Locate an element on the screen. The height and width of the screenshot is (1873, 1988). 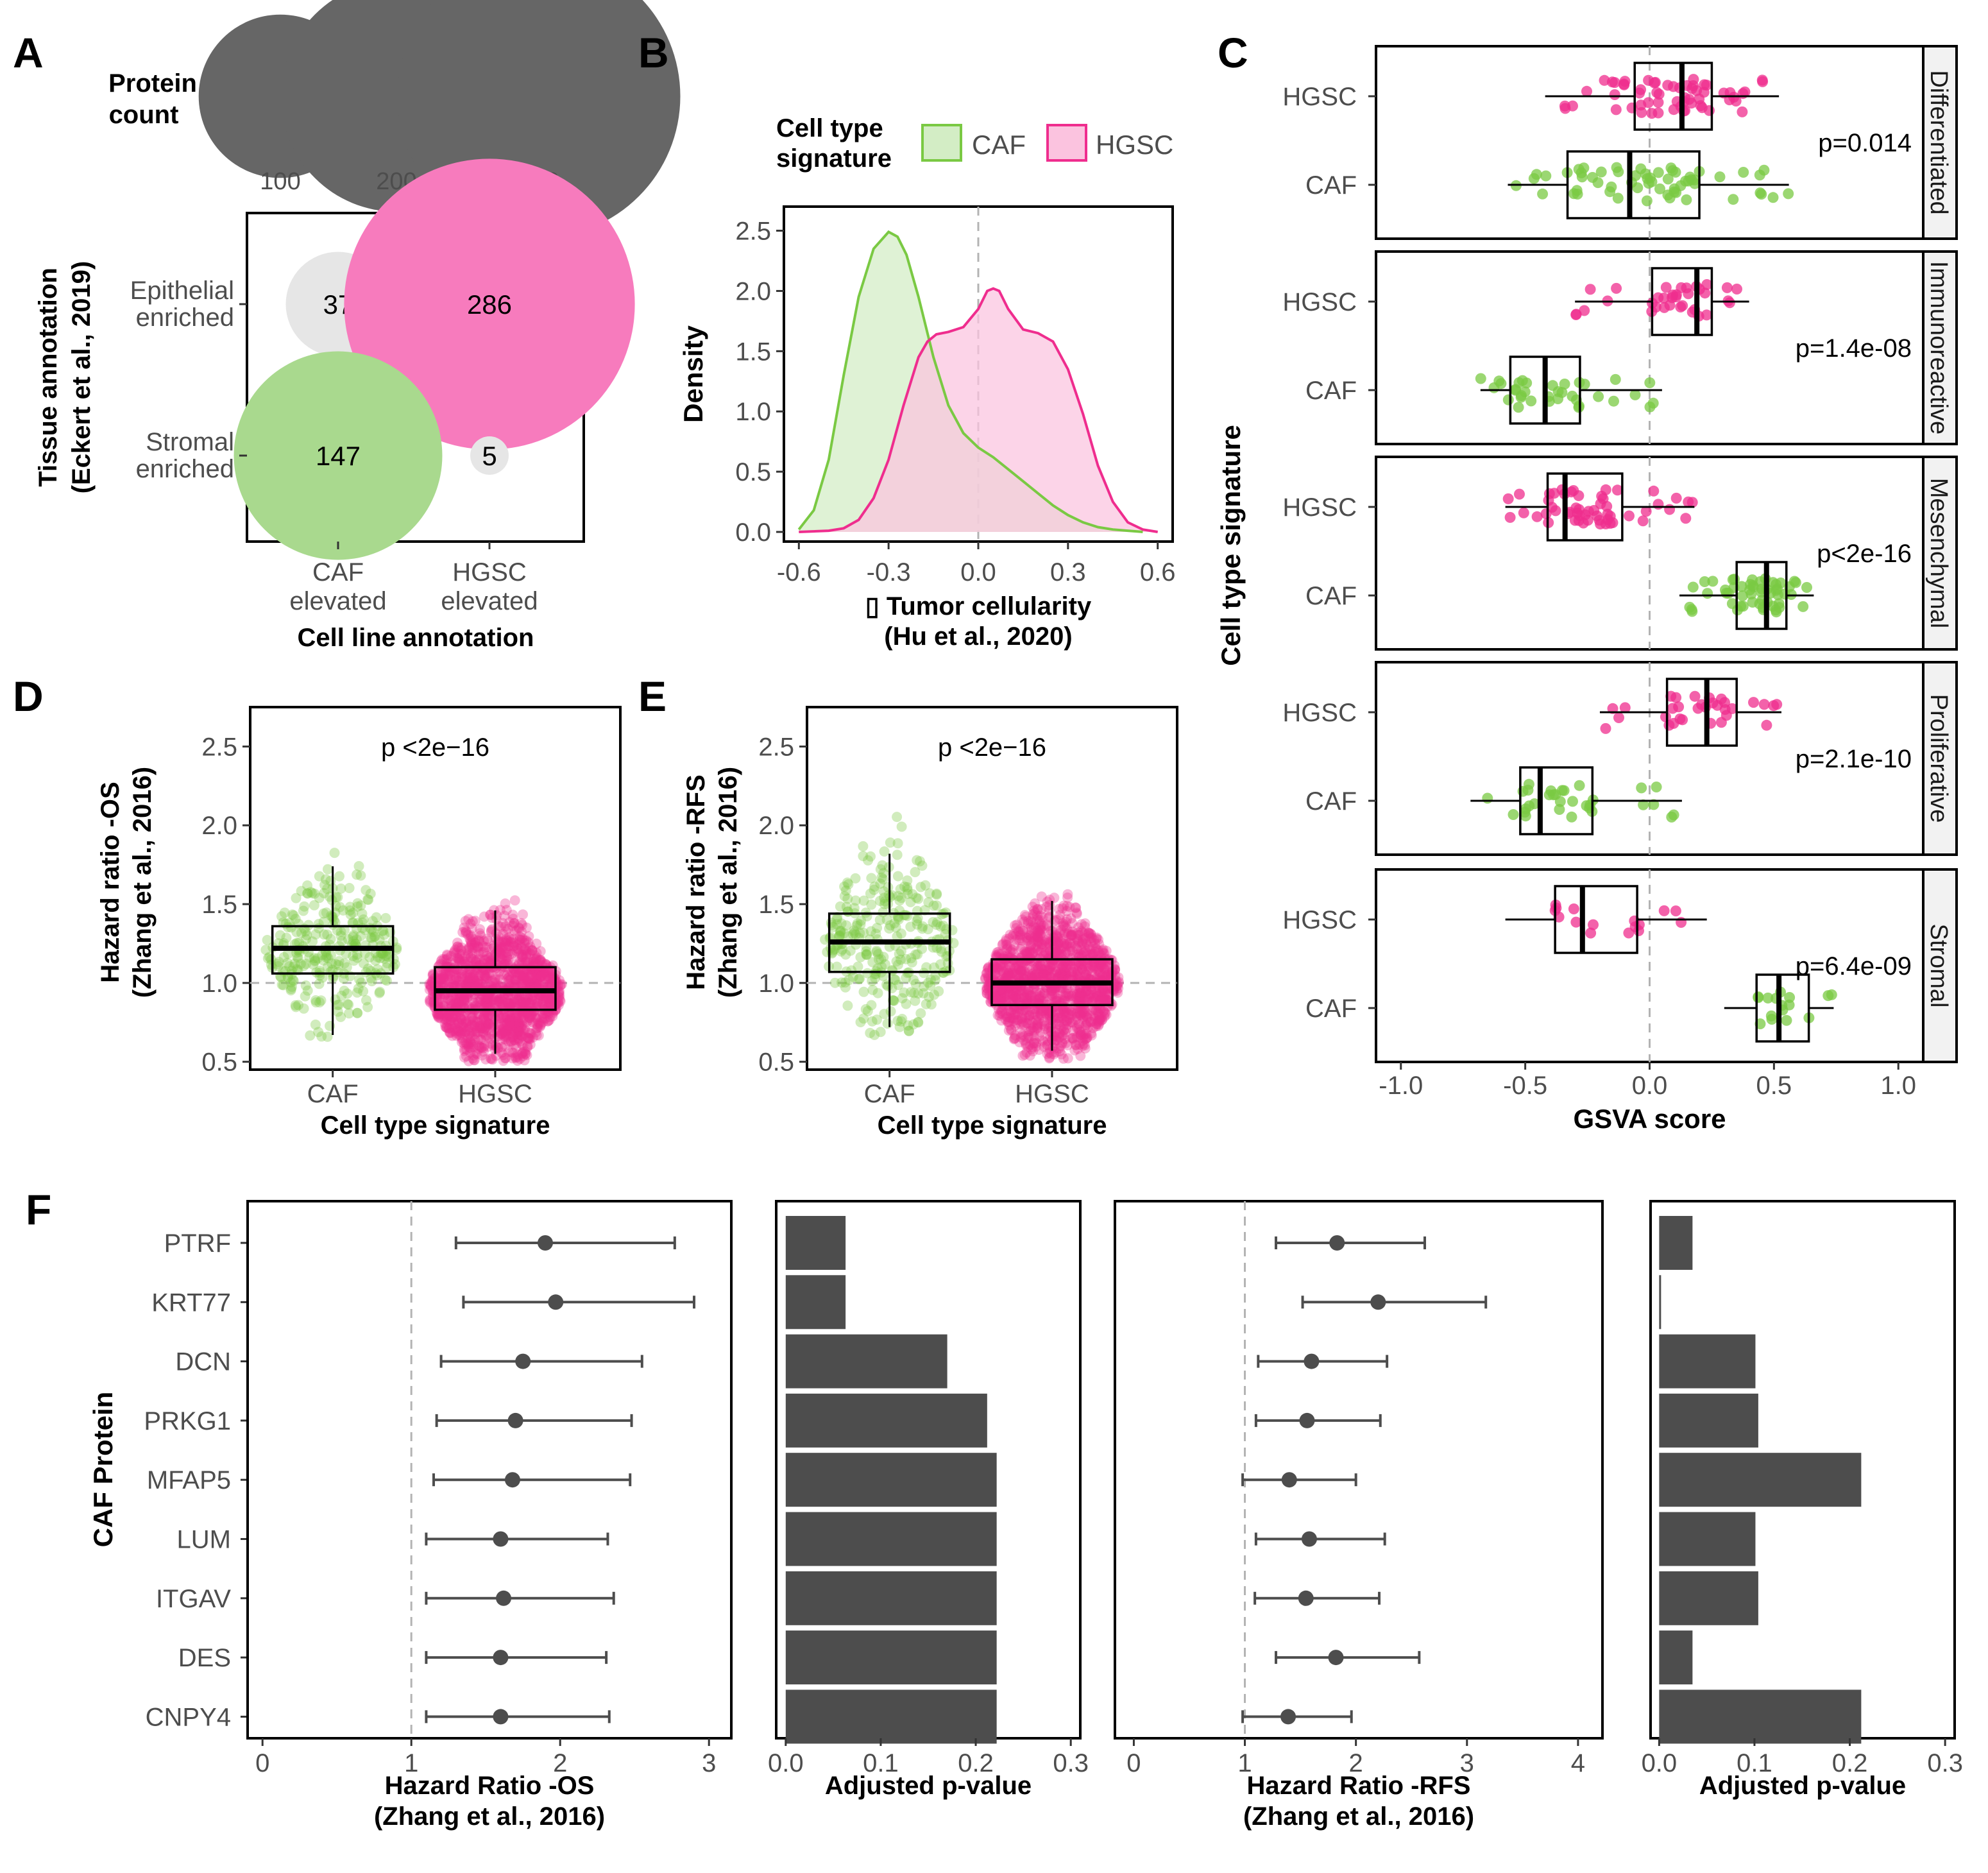
x-tick-label: CAF is located at coordinates (338, 572).